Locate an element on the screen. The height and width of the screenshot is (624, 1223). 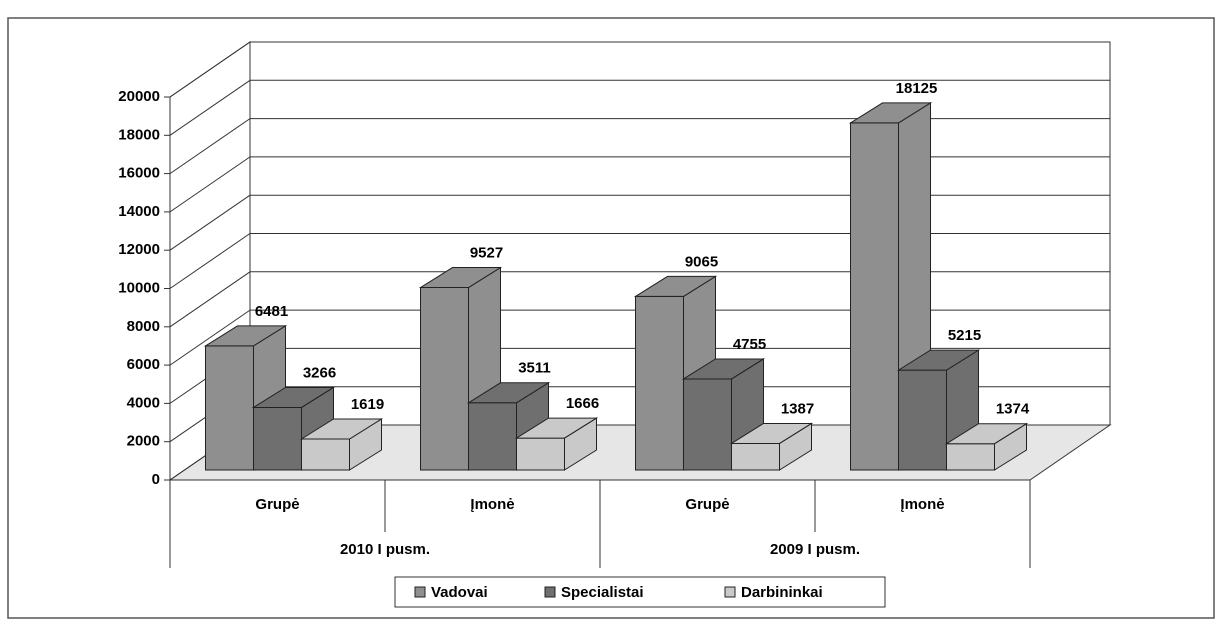
group-label: 2009 I pusm. is located at coordinates (815, 549).